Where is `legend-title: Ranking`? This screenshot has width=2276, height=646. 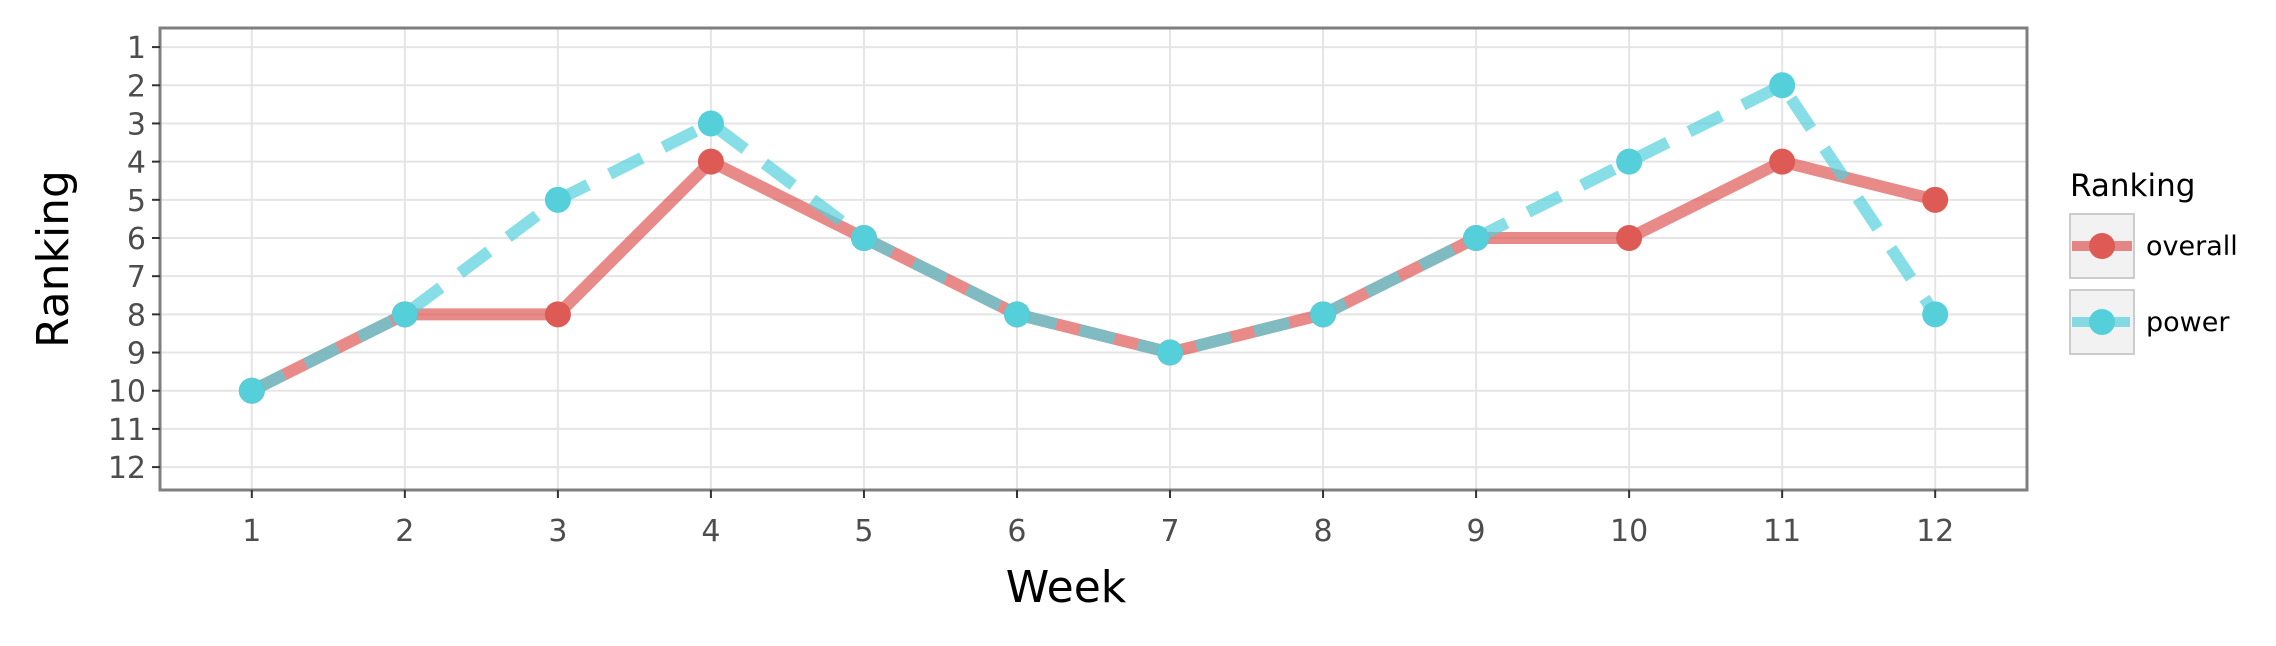
legend-title: Ranking is located at coordinates (2132, 186).